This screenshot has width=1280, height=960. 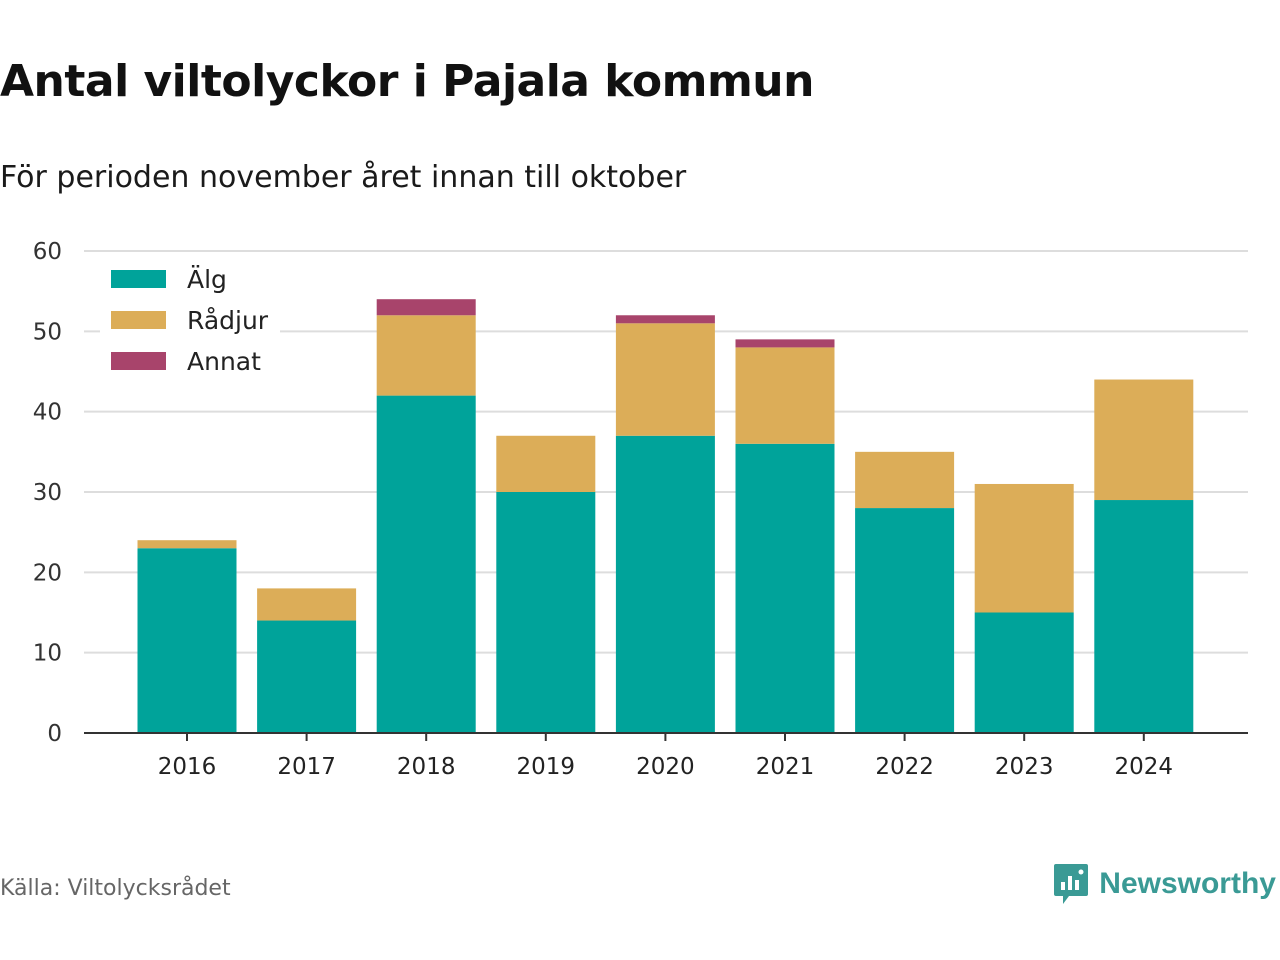 I want to click on chart-title: Antal viltolyckor i Pajala kommun, so click(x=407, y=81).